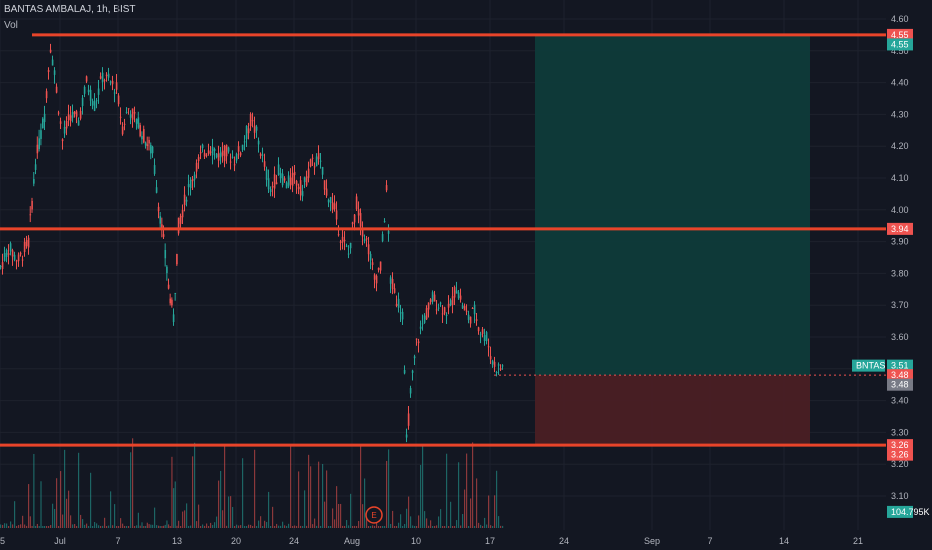 The height and width of the screenshot is (550, 932). I want to click on stop-zone, so click(672, 410).